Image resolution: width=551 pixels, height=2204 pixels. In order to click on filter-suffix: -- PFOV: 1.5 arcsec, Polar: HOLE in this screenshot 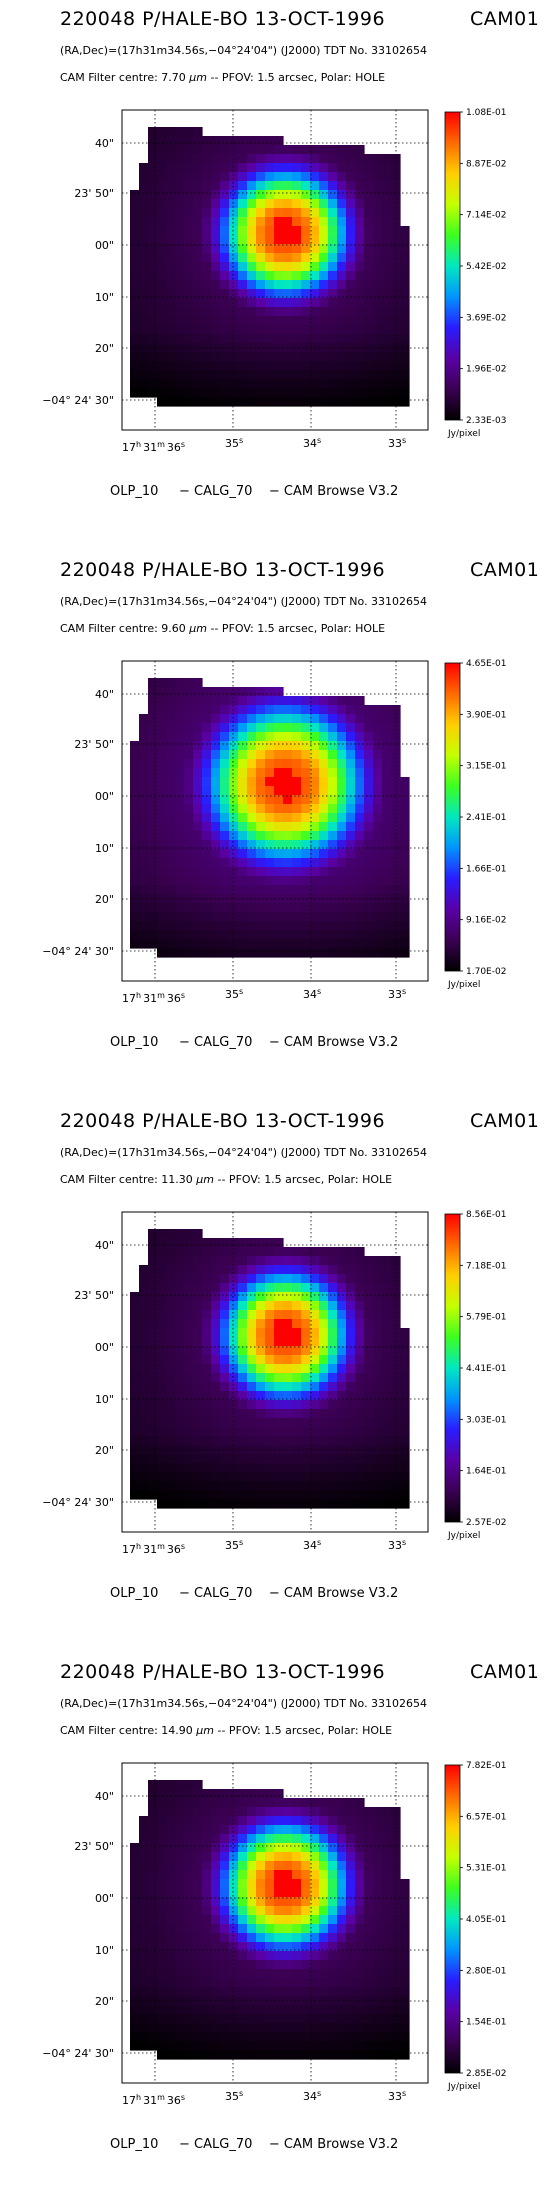, I will do `click(296, 628)`.